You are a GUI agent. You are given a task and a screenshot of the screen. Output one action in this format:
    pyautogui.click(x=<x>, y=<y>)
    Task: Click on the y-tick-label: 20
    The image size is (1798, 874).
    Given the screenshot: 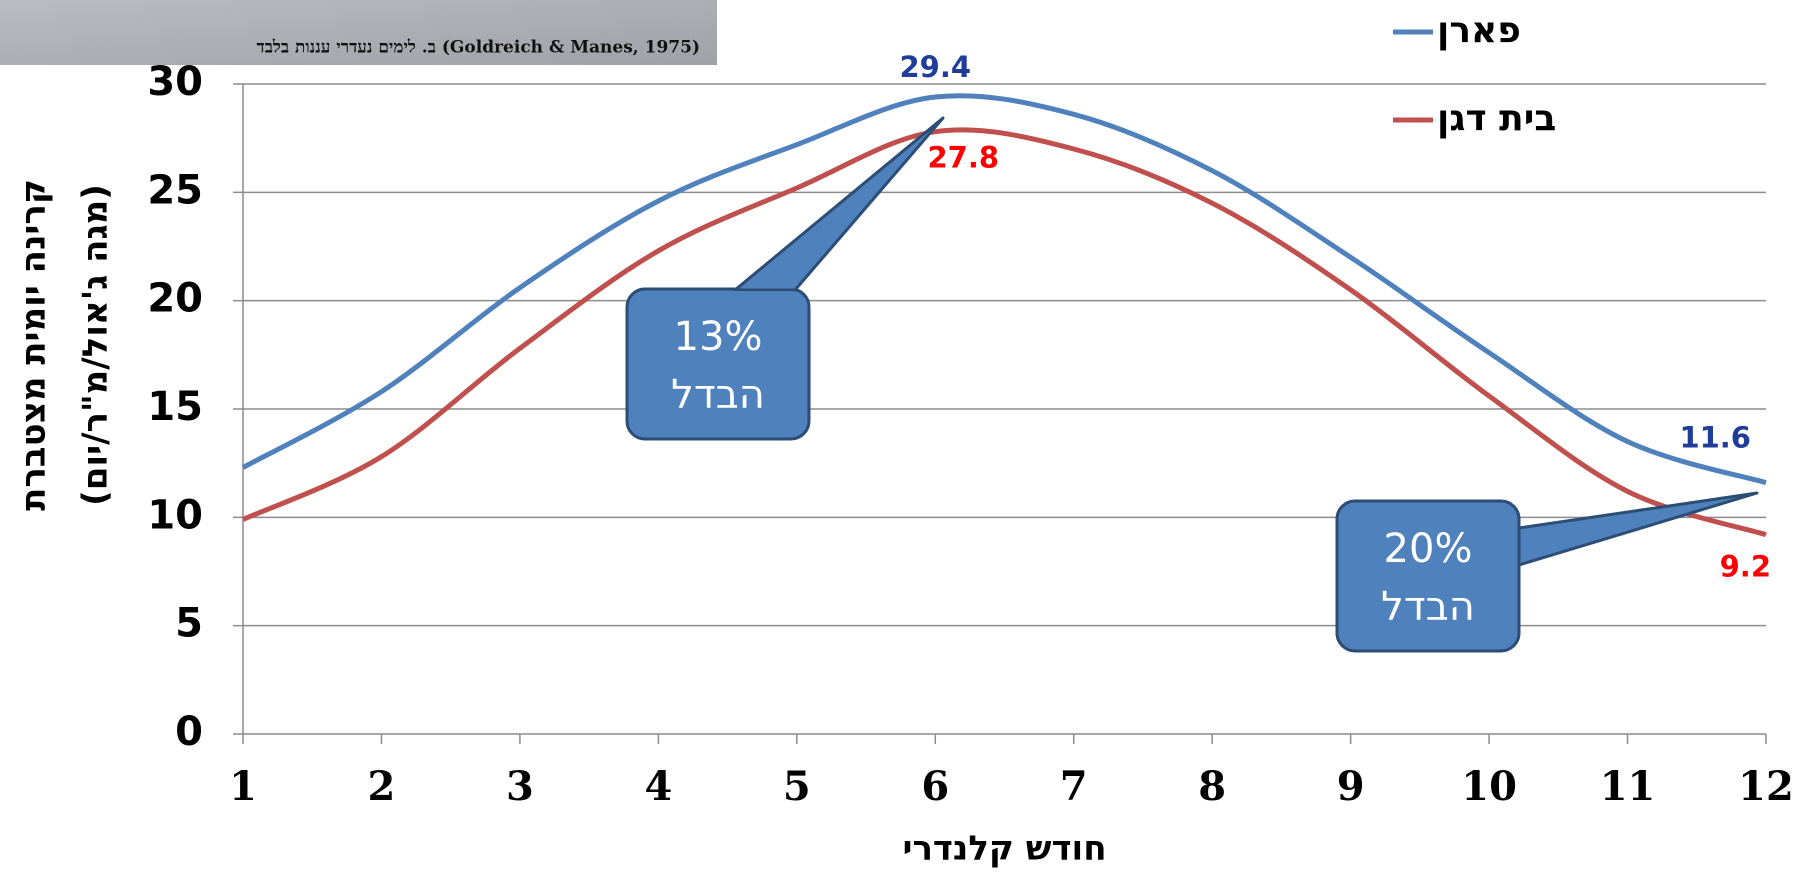 What is the action you would take?
    pyautogui.click(x=175, y=299)
    